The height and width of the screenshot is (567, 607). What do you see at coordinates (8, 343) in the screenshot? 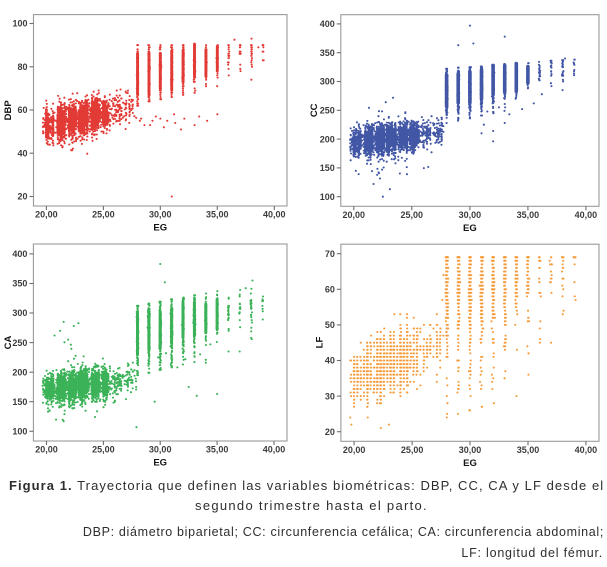
I see `svg-text: CA` at bounding box center [8, 343].